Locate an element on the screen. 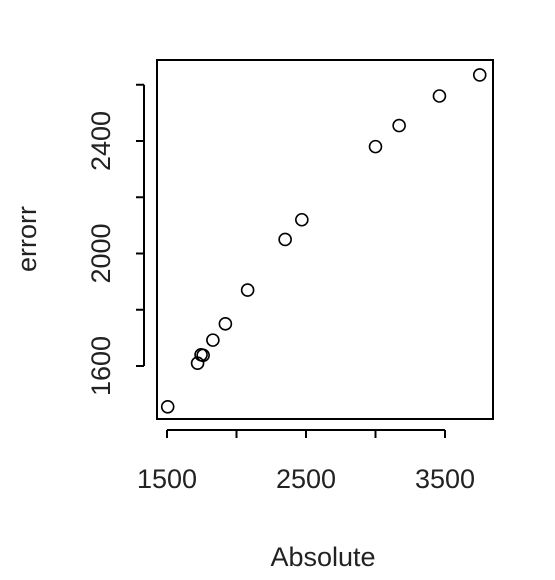 The image size is (555, 580). y-tick-label: 2400 is located at coordinates (101, 141).